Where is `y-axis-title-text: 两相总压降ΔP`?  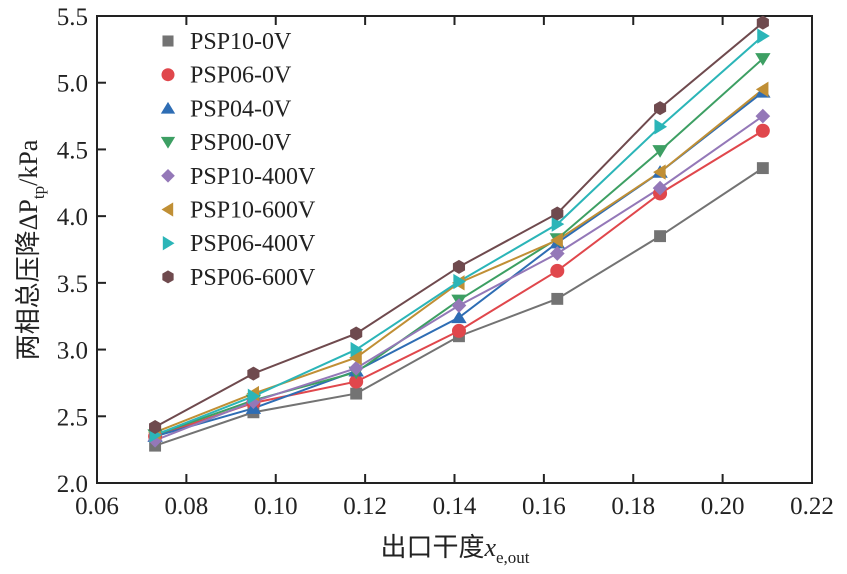 y-axis-title-text: 两相总压降ΔP is located at coordinates (28, 279).